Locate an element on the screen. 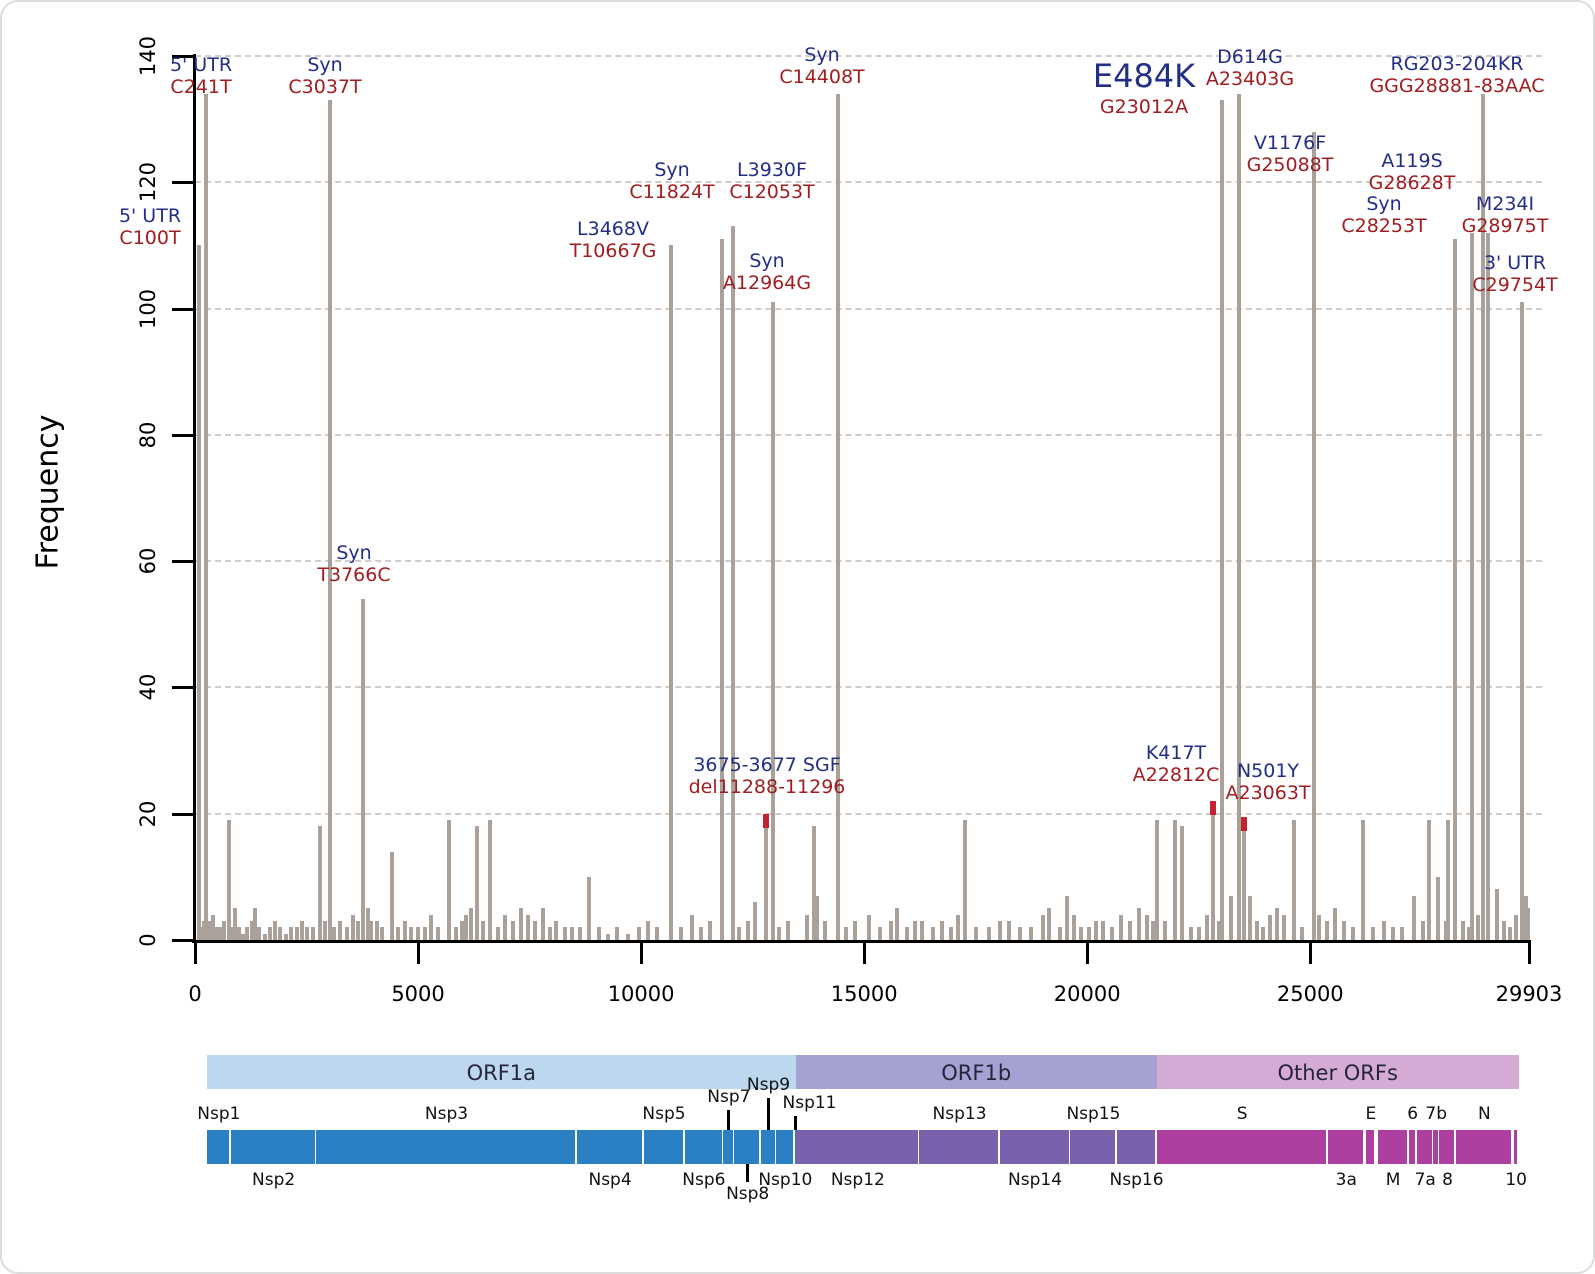 The height and width of the screenshot is (1274, 1595). gene-segment-nsp8 is located at coordinates (747, 1147).